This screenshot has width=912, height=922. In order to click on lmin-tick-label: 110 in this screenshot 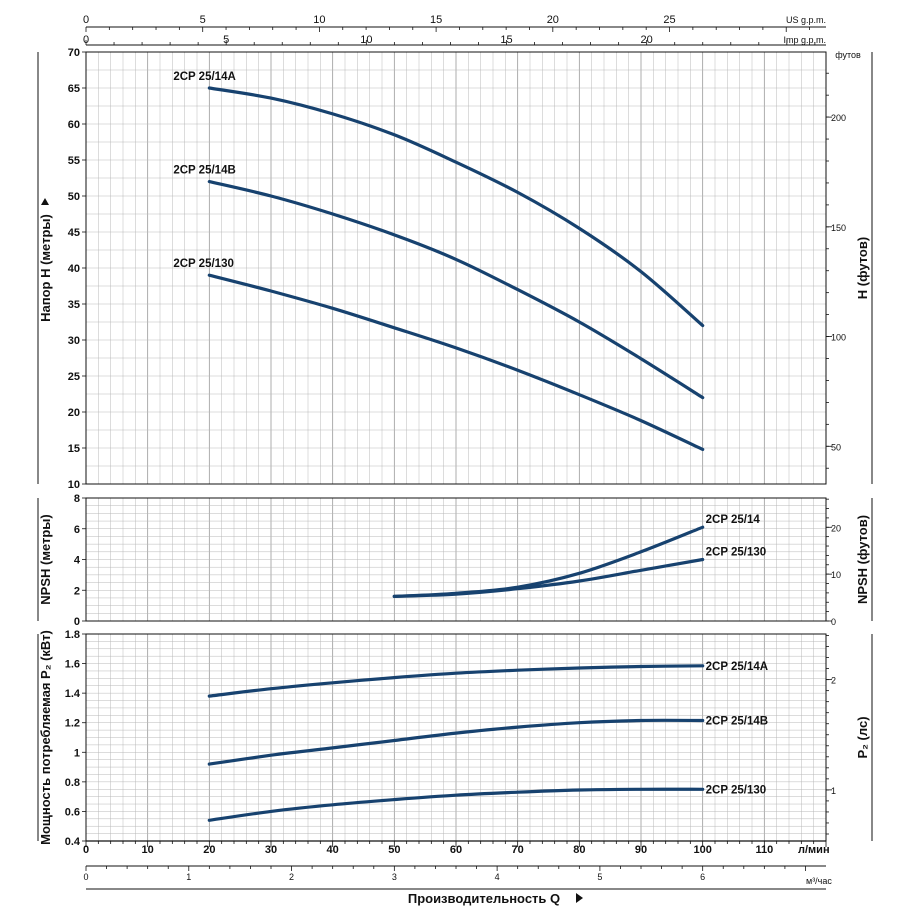, I will do `click(764, 850)`.